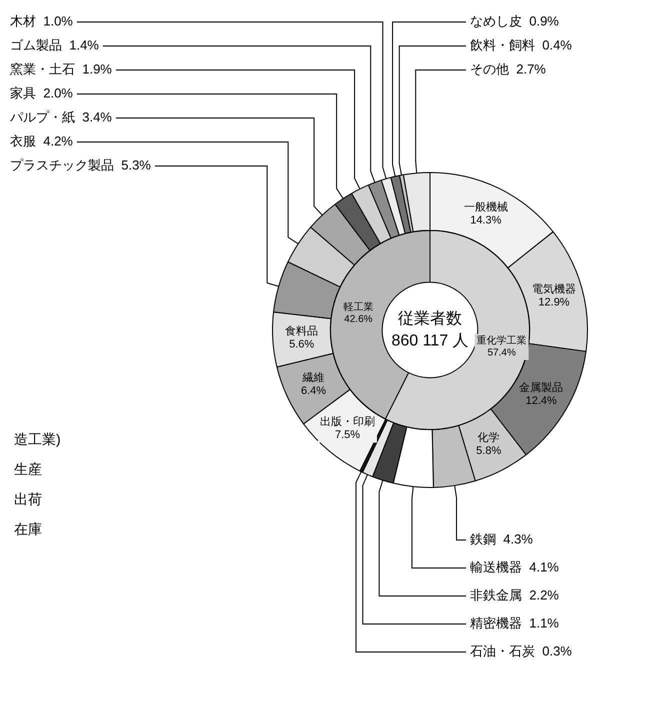  What do you see at coordinates (42, 21) in the screenshot?
I see `slice-label: 木材 1.0%` at bounding box center [42, 21].